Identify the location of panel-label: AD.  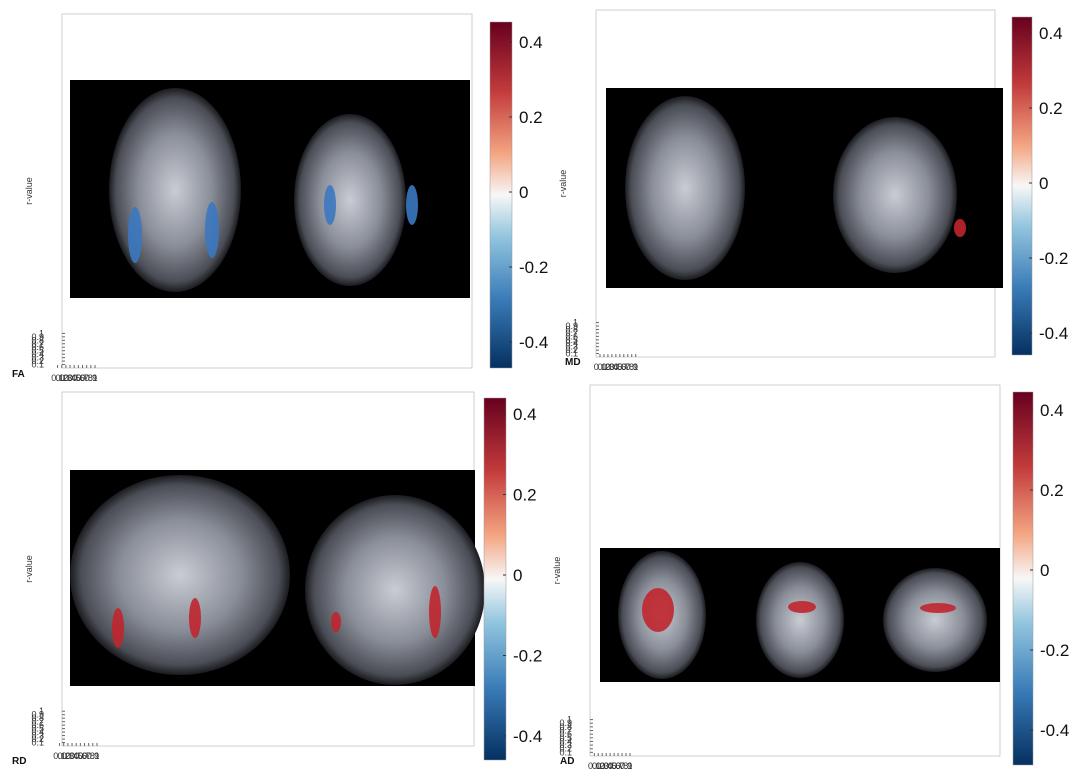
(567, 761).